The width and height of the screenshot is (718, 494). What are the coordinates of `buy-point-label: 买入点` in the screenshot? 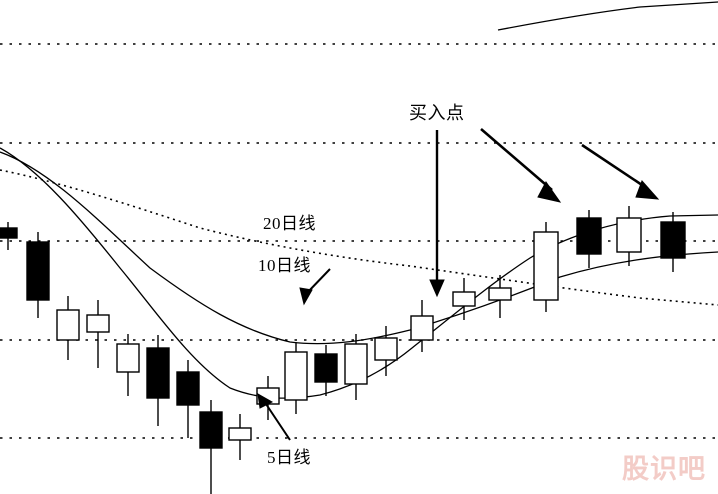 It's located at (437, 113).